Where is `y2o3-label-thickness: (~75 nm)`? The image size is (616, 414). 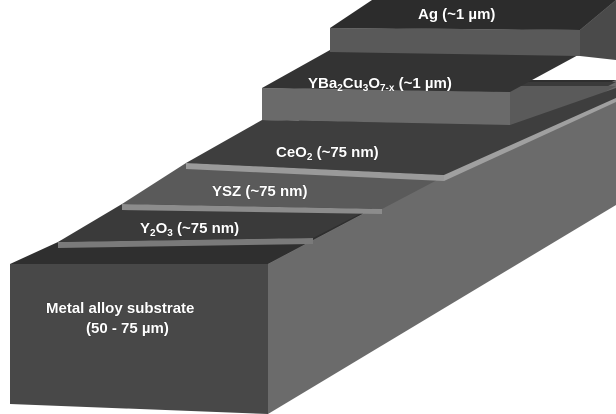 y2o3-label-thickness: (~75 nm) is located at coordinates (206, 228).